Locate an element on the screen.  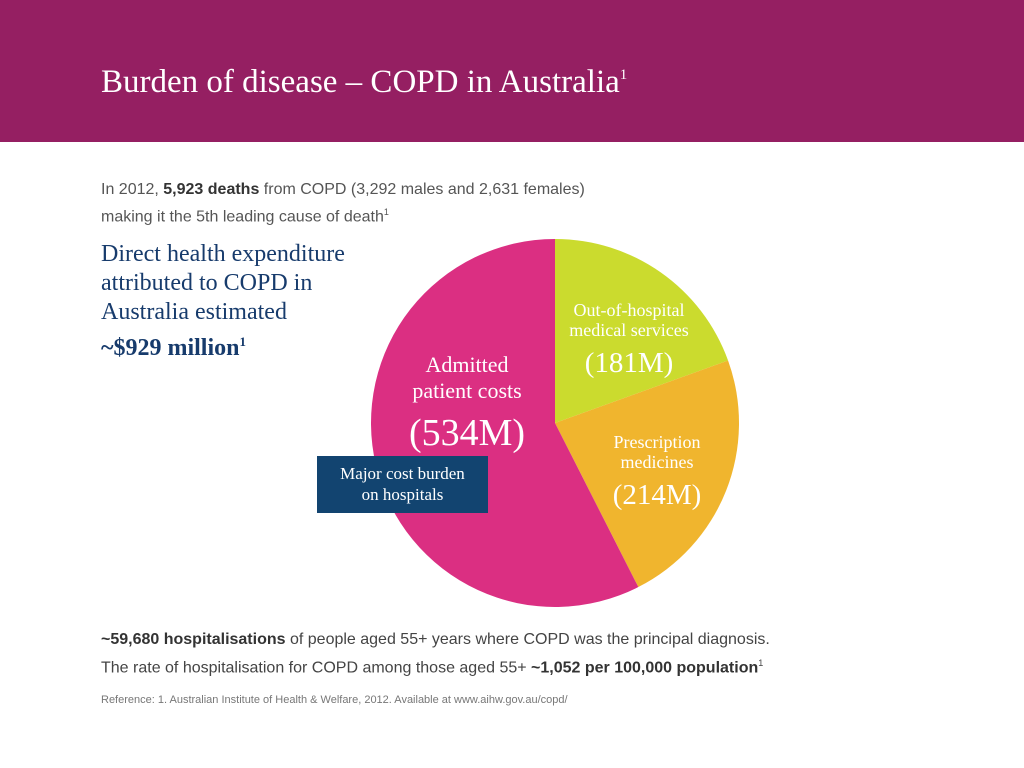
hospitalisation-count: ~59,680 hospitalisations is located at coordinates (193, 639).